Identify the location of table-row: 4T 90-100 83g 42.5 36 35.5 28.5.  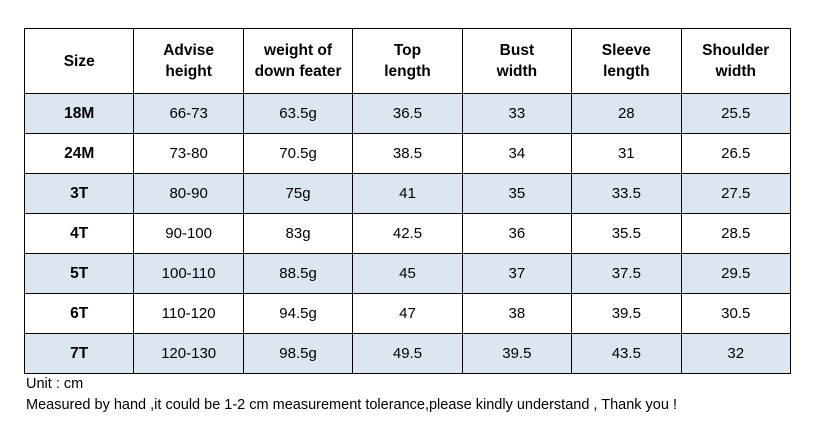
(407, 233).